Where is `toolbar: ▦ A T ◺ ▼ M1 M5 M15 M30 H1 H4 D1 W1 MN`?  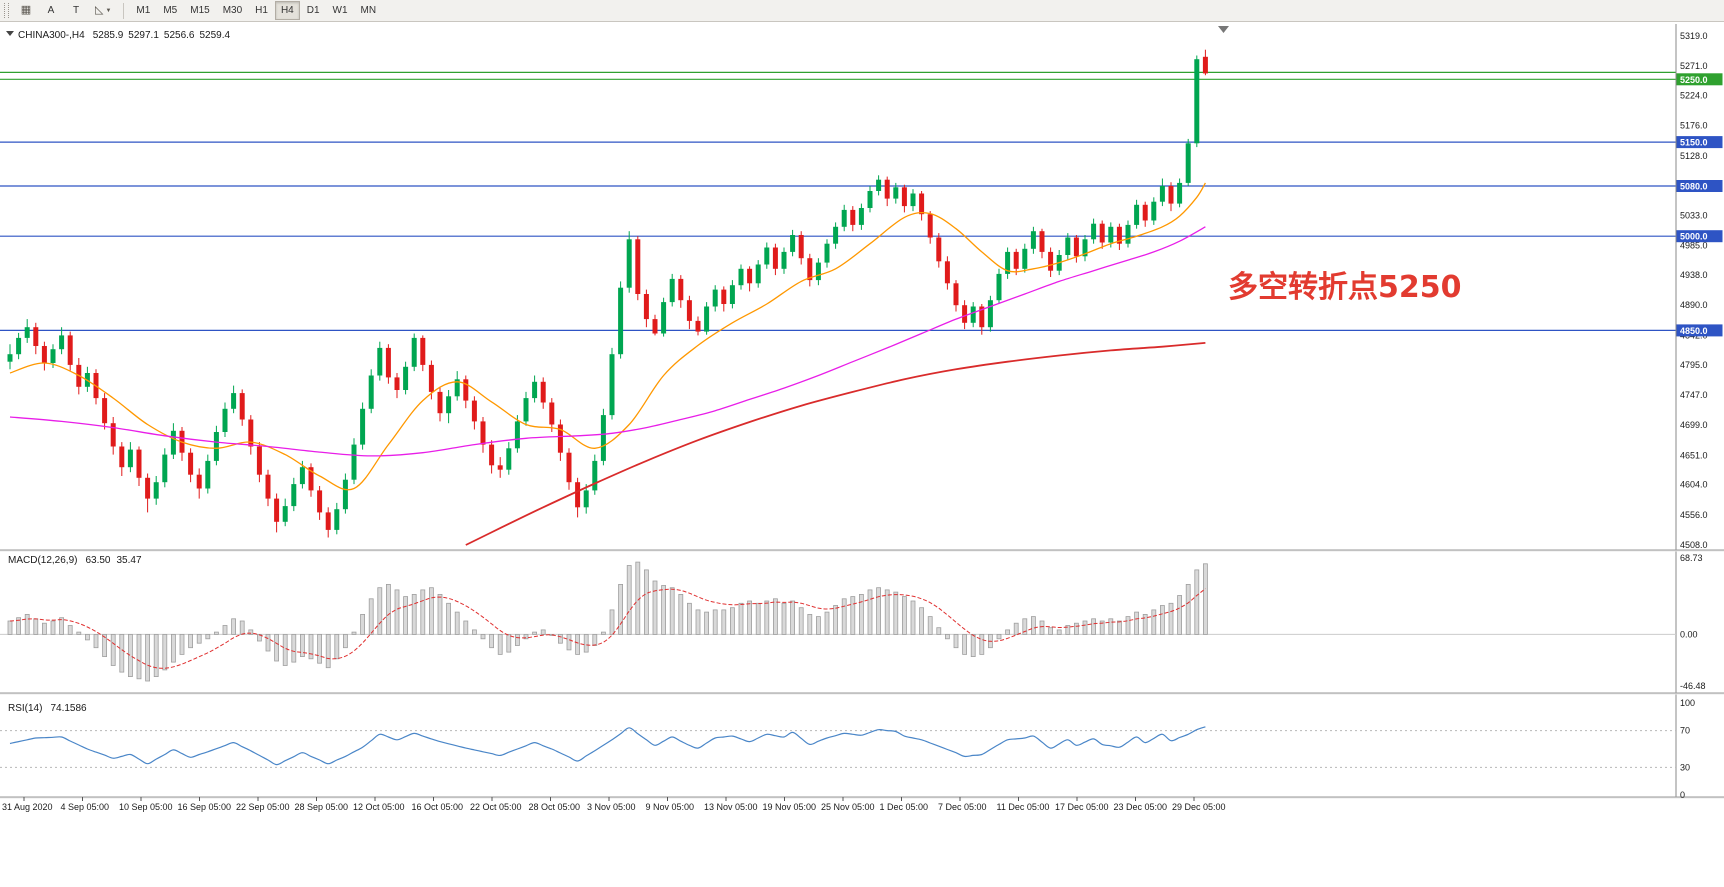 toolbar: ▦ A T ◺ ▼ M1 M5 M15 M30 H1 H4 D1 W1 MN is located at coordinates (862, 11).